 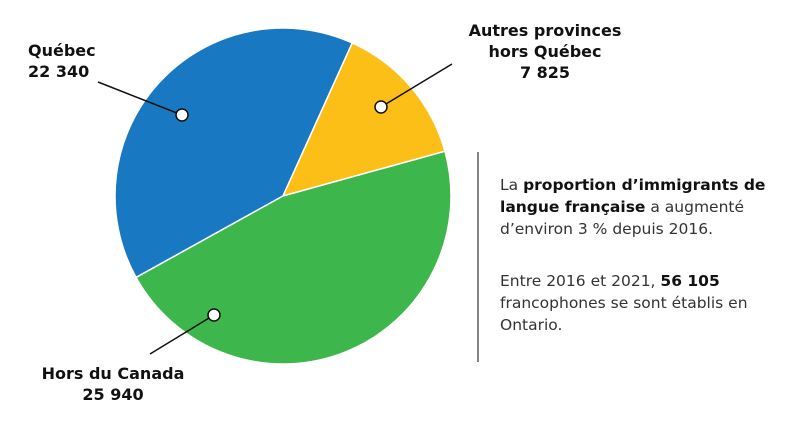 I want to click on slice-label: Hors du Canada 25 940, so click(x=113, y=384).